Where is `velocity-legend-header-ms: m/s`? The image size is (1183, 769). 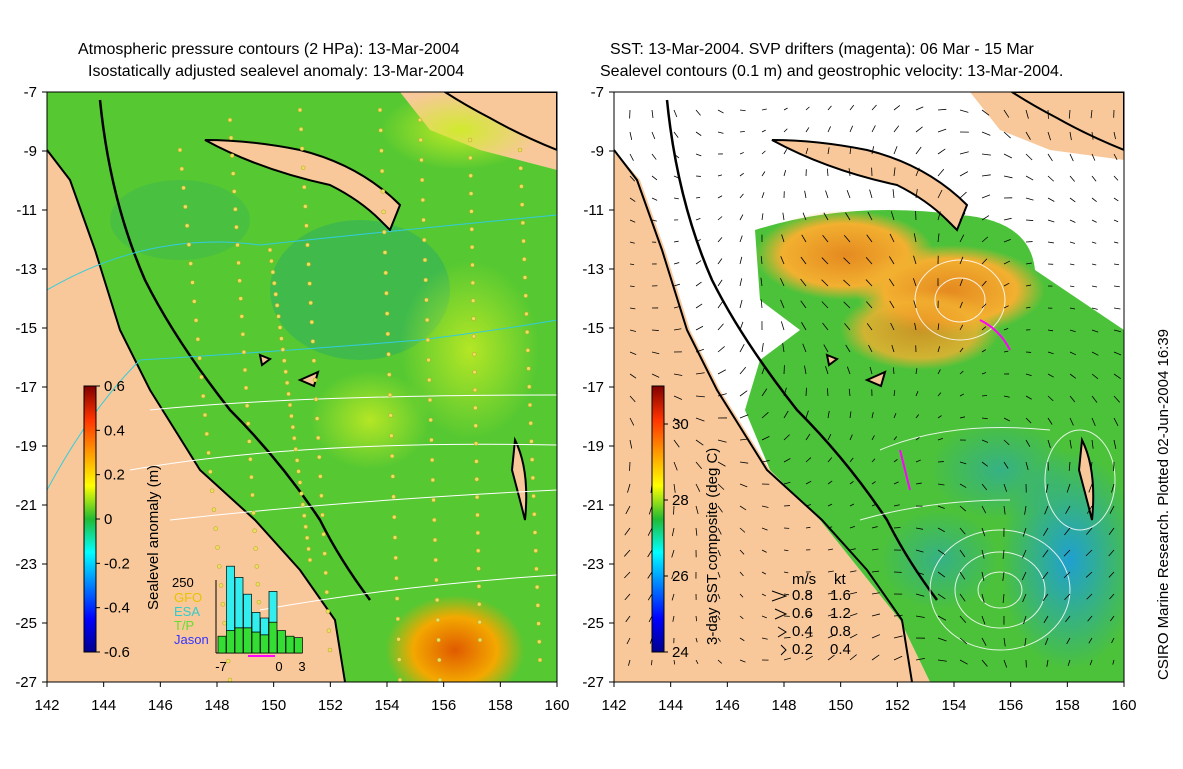
velocity-legend-header-ms: m/s is located at coordinates (804, 579).